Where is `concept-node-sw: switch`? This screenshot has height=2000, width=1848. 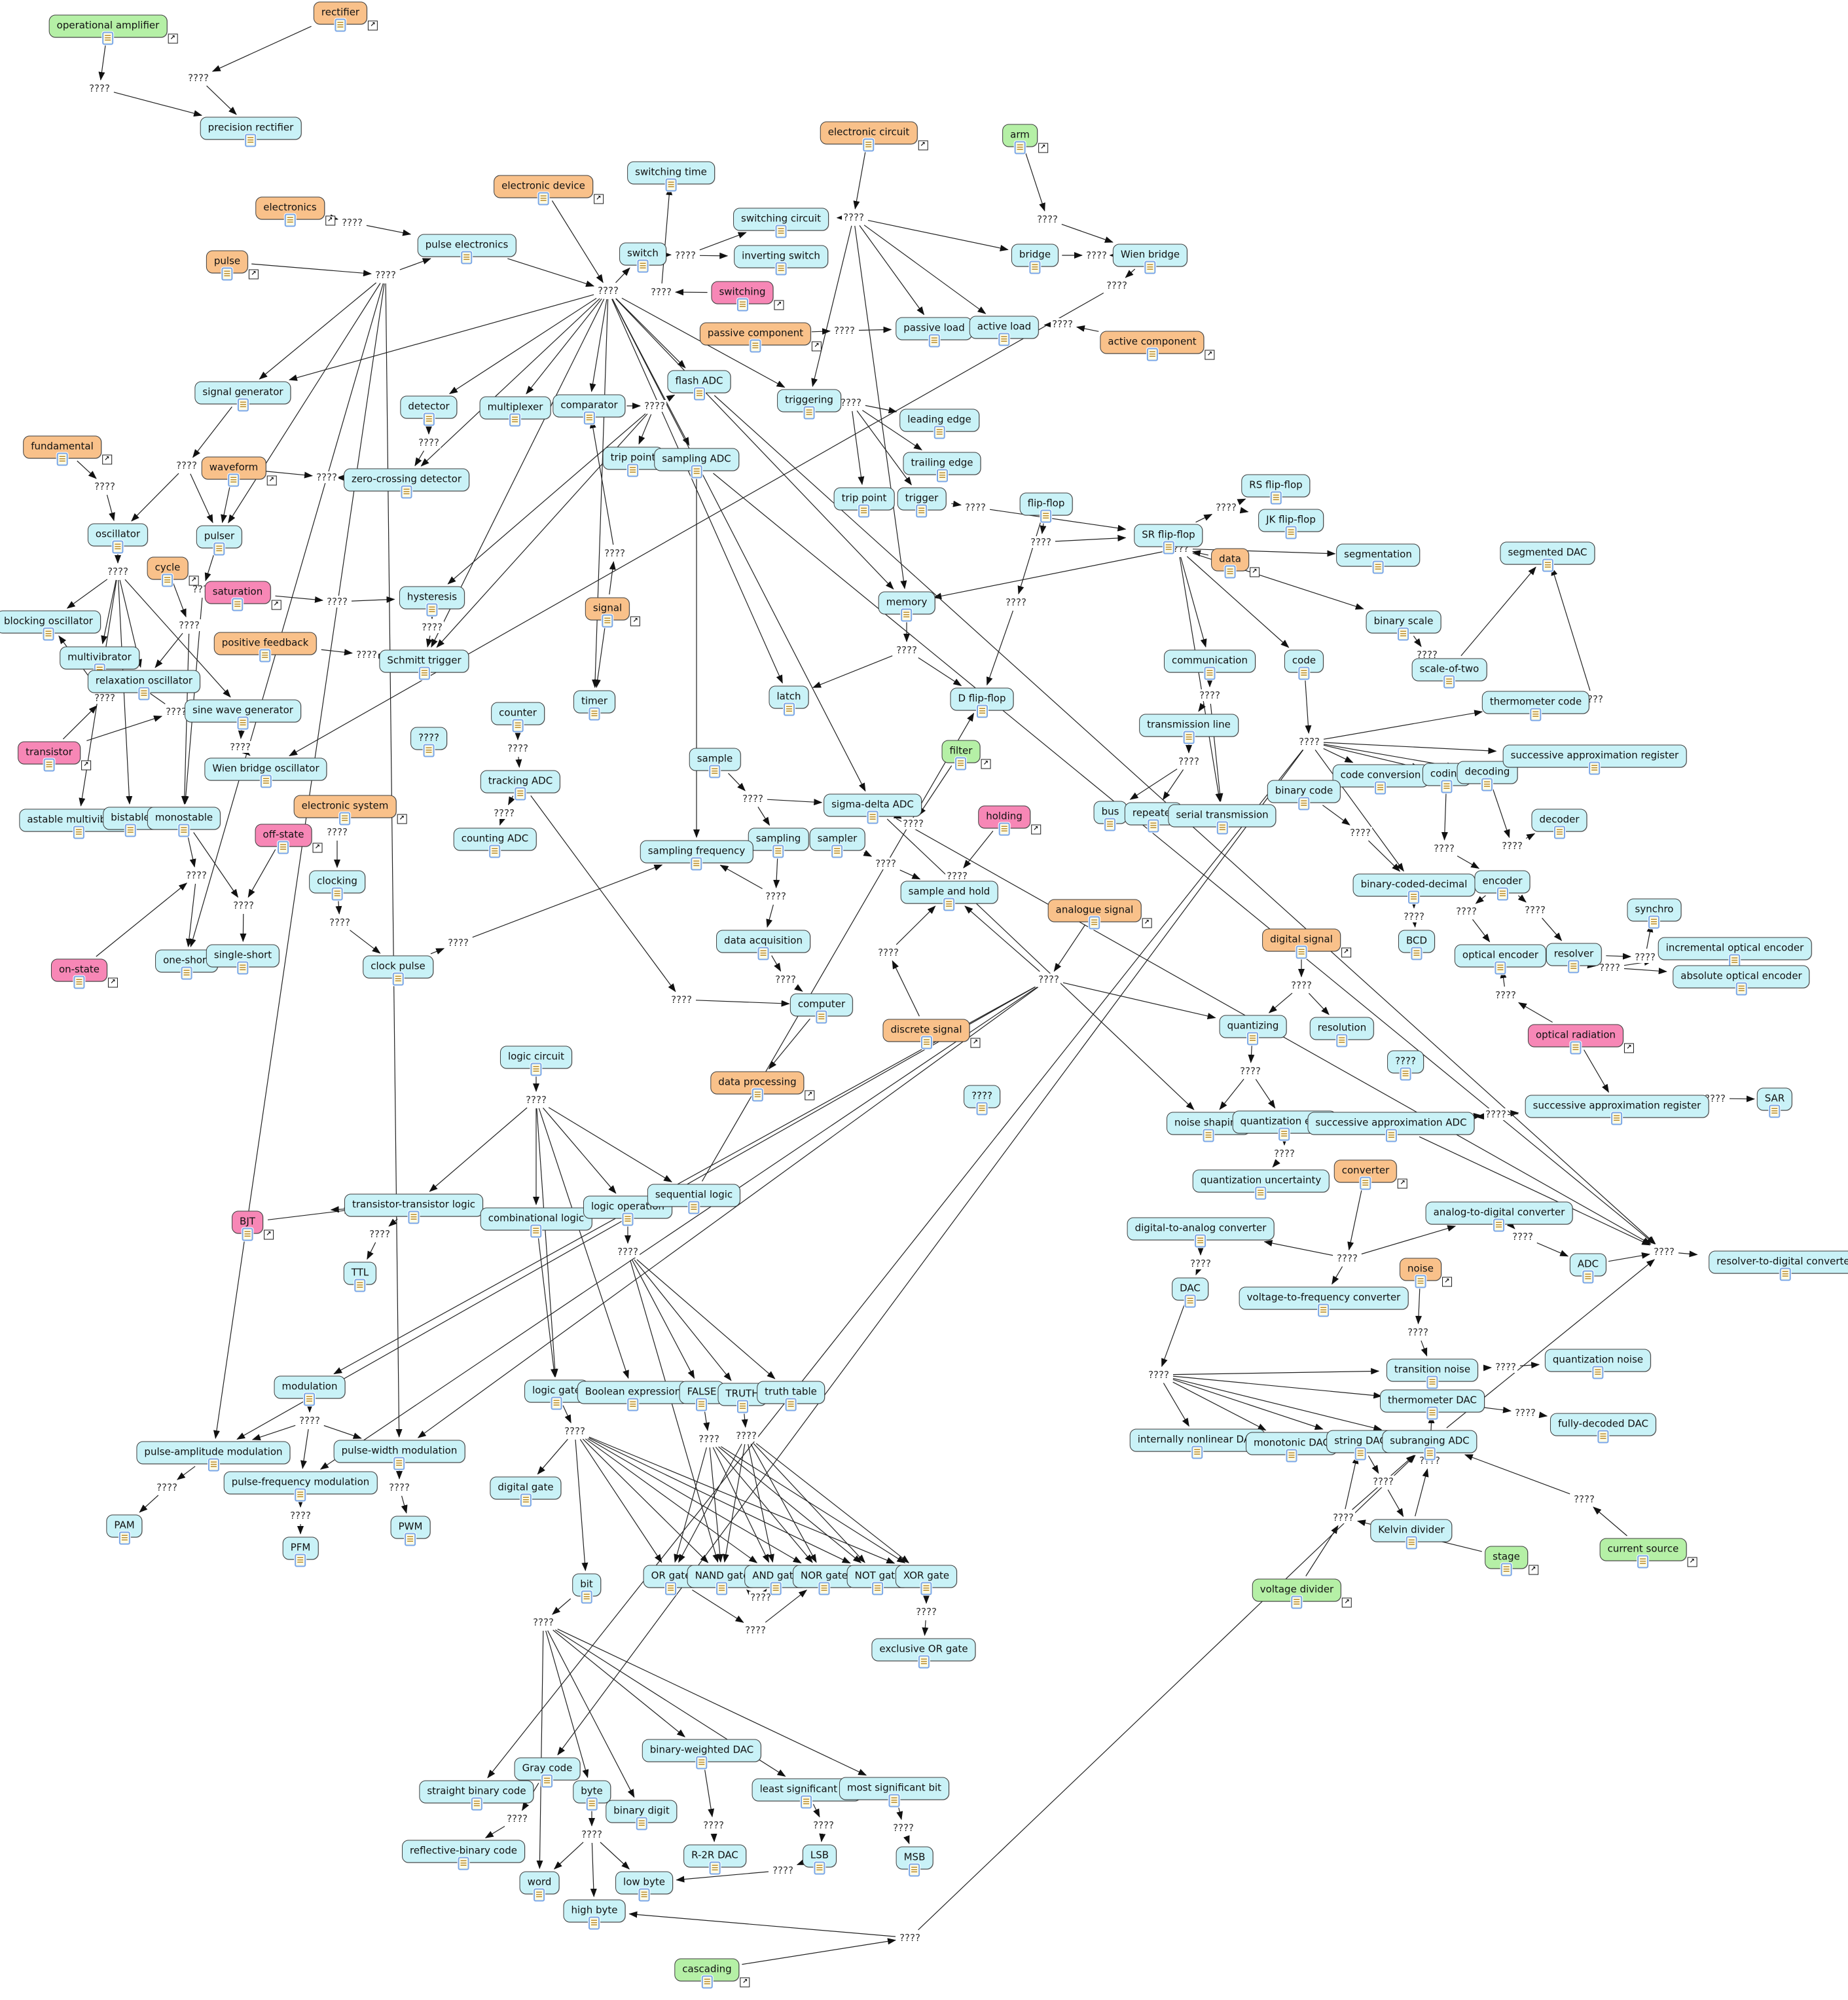 concept-node-sw: switch is located at coordinates (642, 257).